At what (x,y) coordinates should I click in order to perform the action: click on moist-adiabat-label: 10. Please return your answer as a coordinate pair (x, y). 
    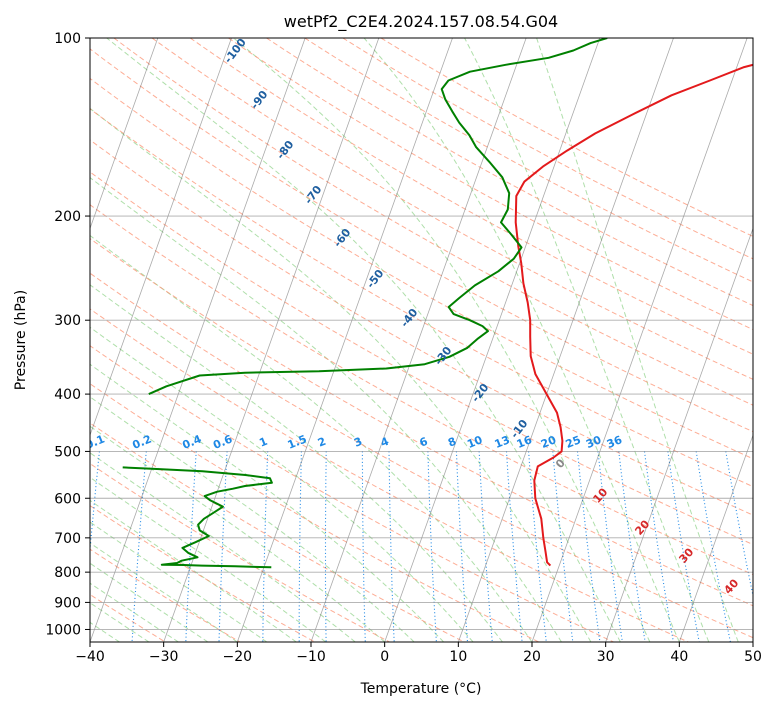
    Looking at the image, I should click on (600, 495).